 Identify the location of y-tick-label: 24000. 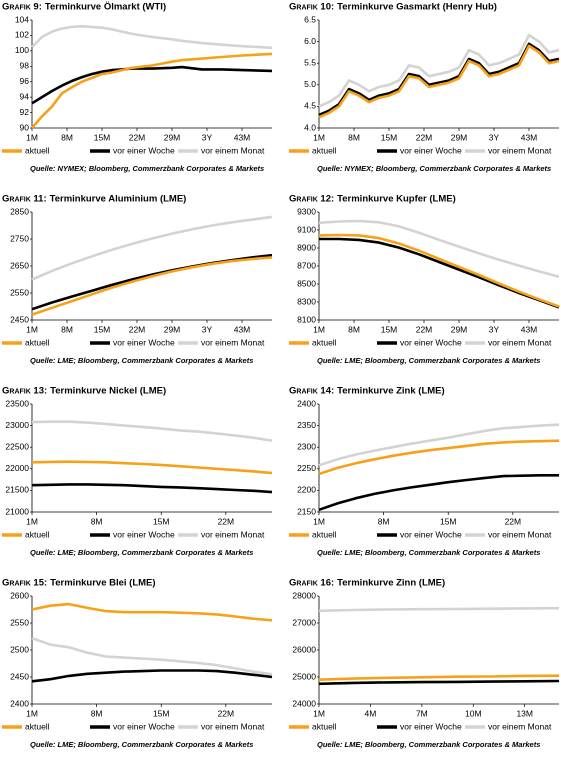
(304, 703).